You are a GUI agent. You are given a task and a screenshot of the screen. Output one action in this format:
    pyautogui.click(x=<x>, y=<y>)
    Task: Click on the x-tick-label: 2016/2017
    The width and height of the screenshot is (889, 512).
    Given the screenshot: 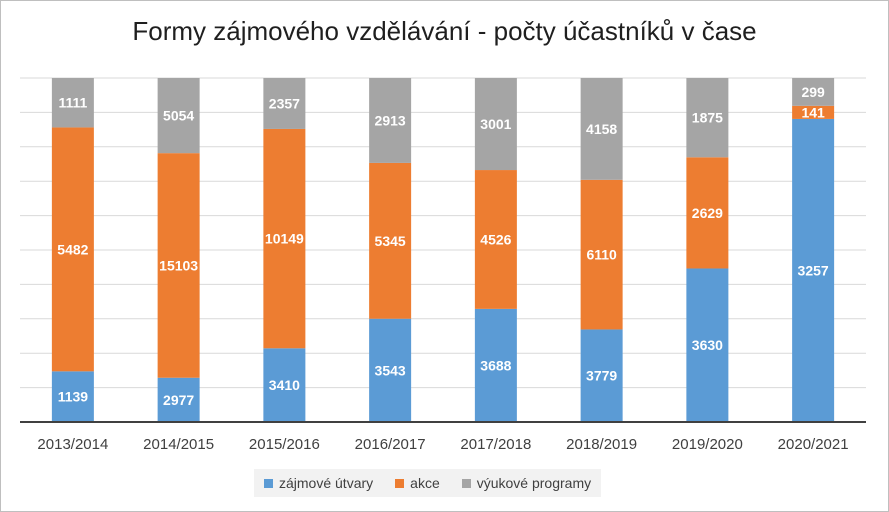 What is the action you would take?
    pyautogui.click(x=390, y=444)
    